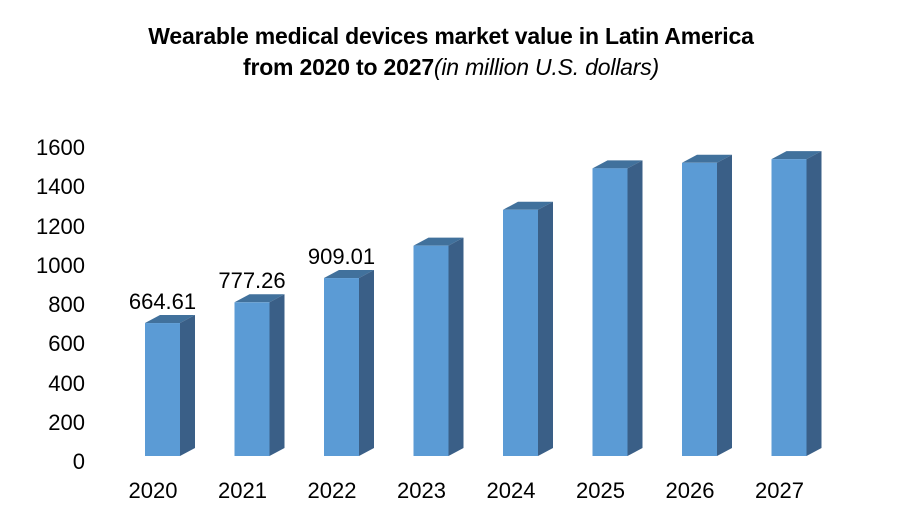  Describe the element at coordinates (277, 375) in the screenshot. I see `bar-2021-side-face` at that location.